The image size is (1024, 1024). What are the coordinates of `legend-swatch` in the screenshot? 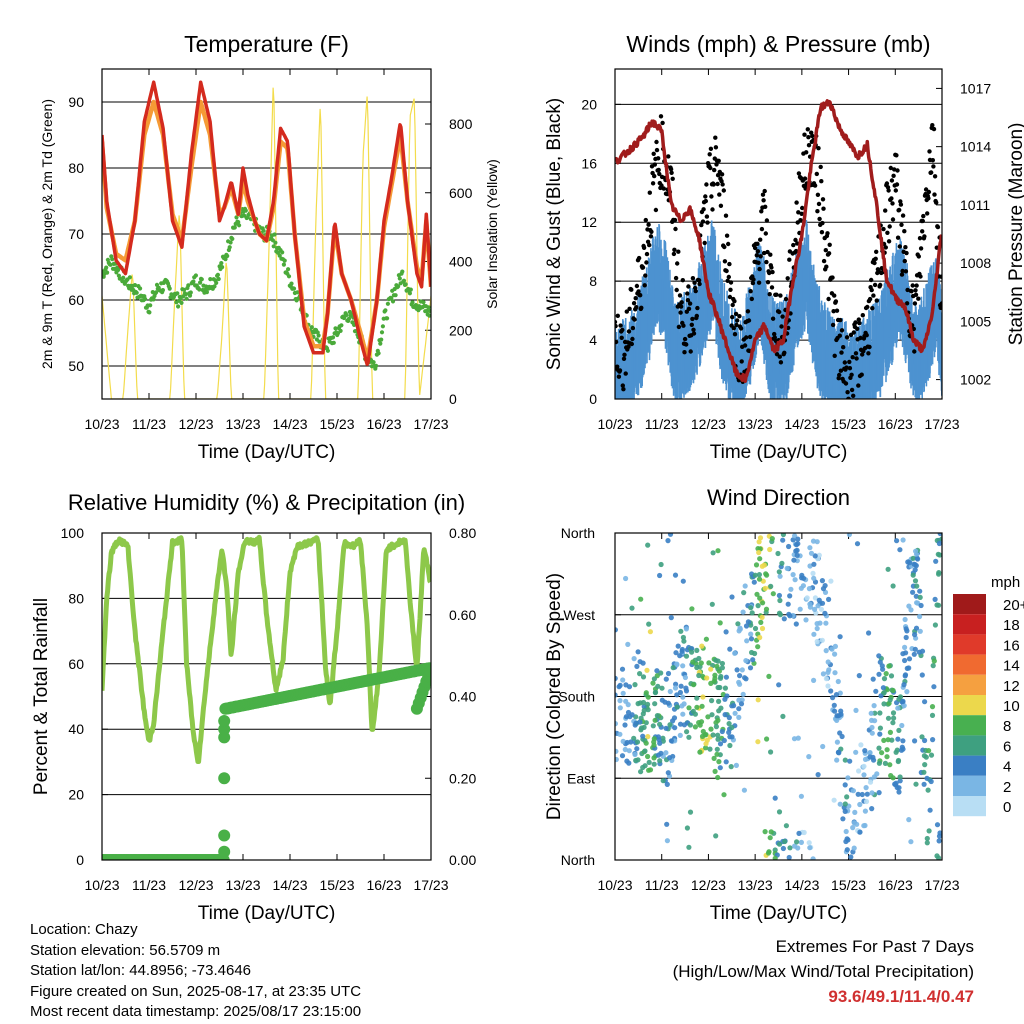 It's located at (969, 644).